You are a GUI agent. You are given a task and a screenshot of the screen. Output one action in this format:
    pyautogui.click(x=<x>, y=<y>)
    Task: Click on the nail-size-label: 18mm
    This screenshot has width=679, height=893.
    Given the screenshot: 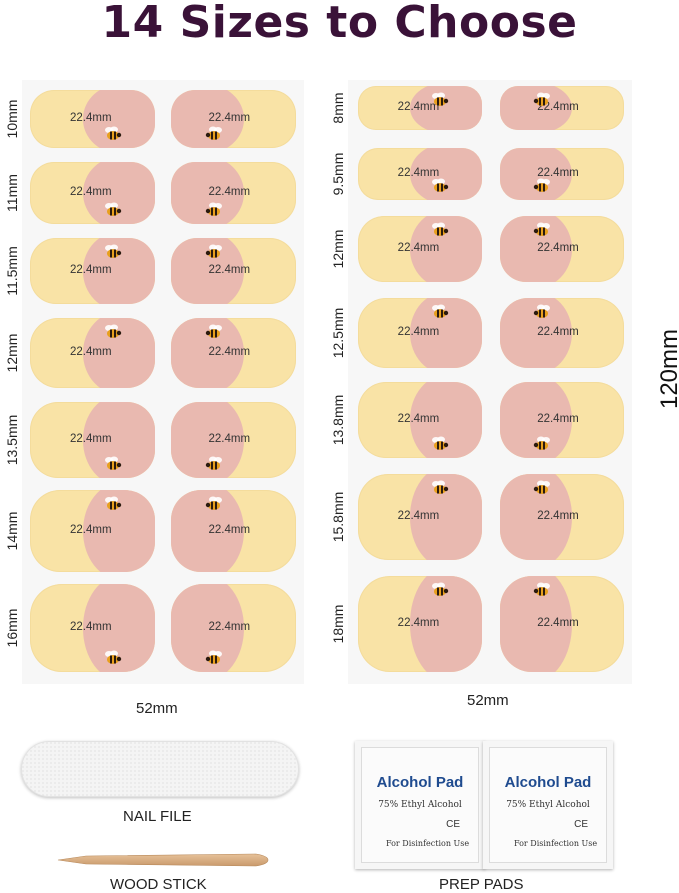 What is the action you would take?
    pyautogui.click(x=338, y=624)
    